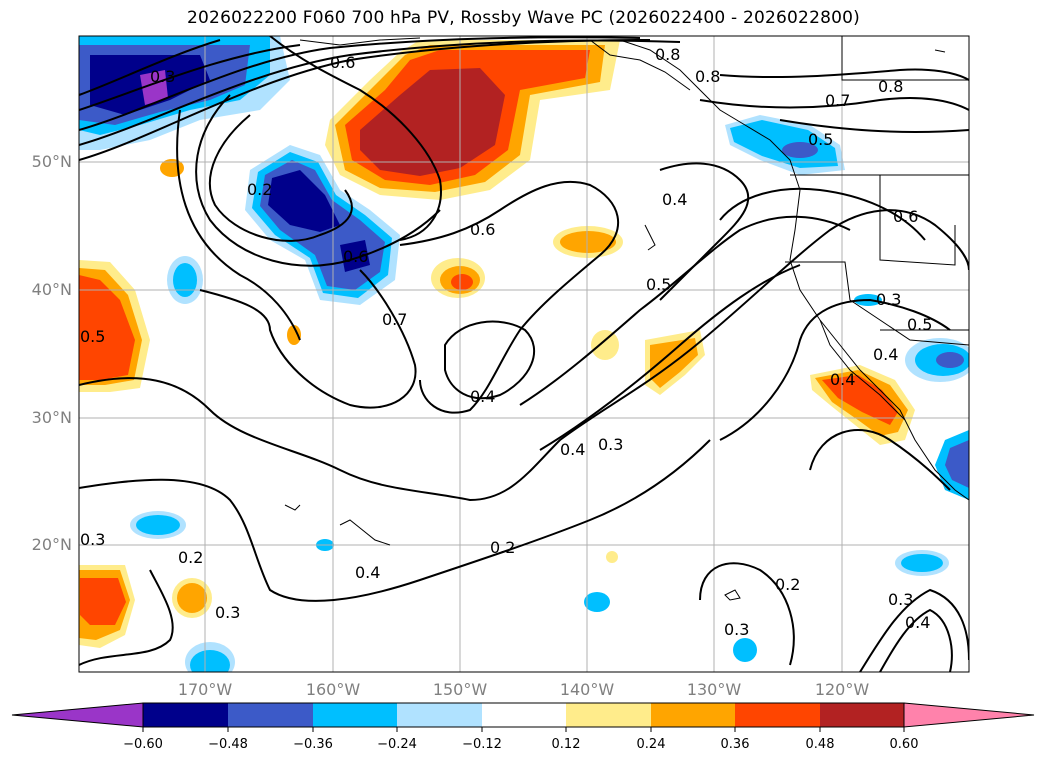 The height and width of the screenshot is (765, 1047). What do you see at coordinates (333, 689) in the screenshot?
I see `lon-label: 160°W` at bounding box center [333, 689].